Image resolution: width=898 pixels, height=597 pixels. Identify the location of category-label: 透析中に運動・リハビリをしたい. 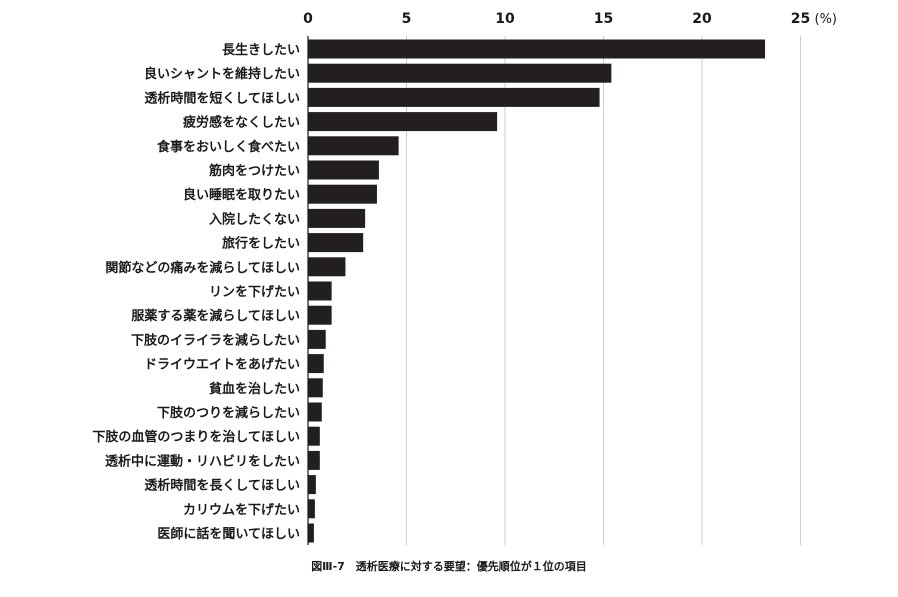
(202, 461).